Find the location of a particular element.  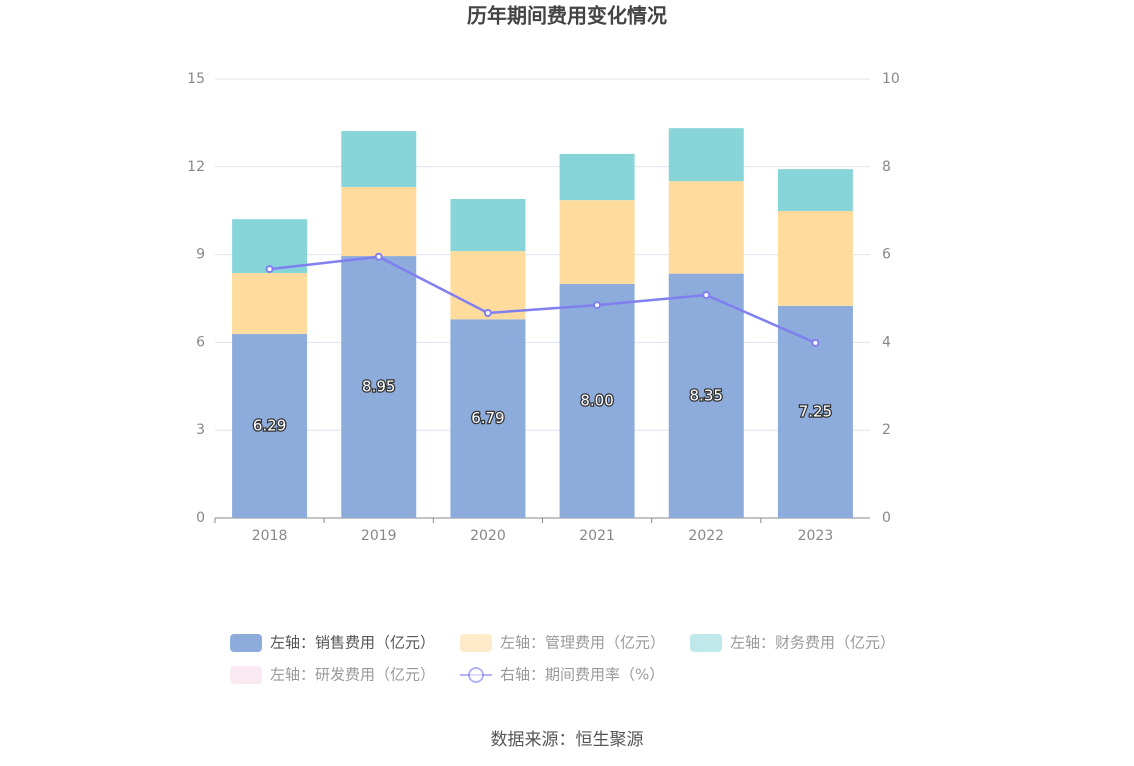

x-tick-label: 2022 is located at coordinates (706, 536).